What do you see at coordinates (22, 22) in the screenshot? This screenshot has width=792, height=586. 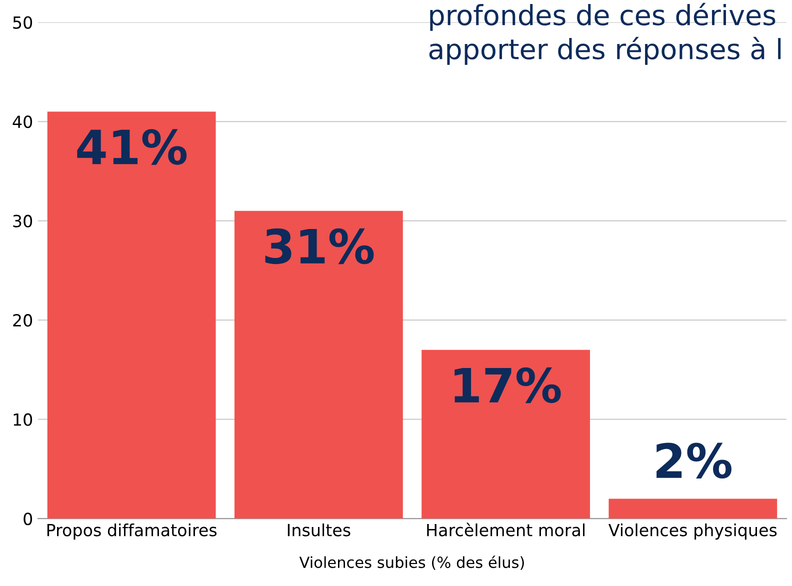 I see `y-tick-label: 50` at bounding box center [22, 22].